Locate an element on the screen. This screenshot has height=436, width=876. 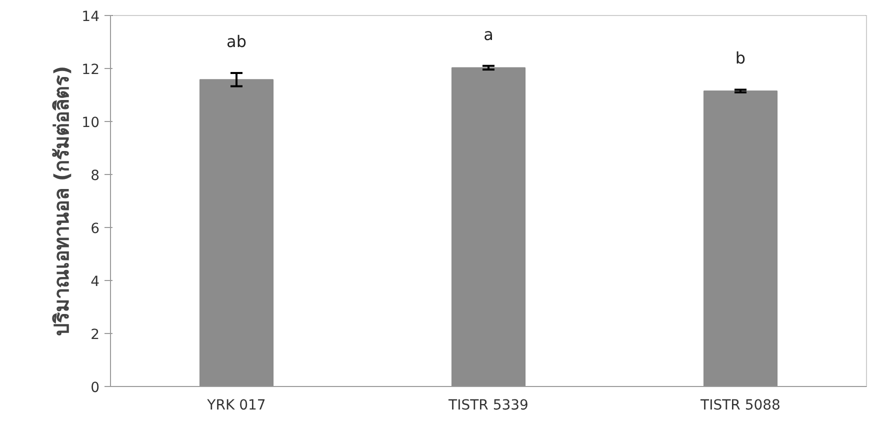
y-tick-label: 10 is located at coordinates (91, 123).